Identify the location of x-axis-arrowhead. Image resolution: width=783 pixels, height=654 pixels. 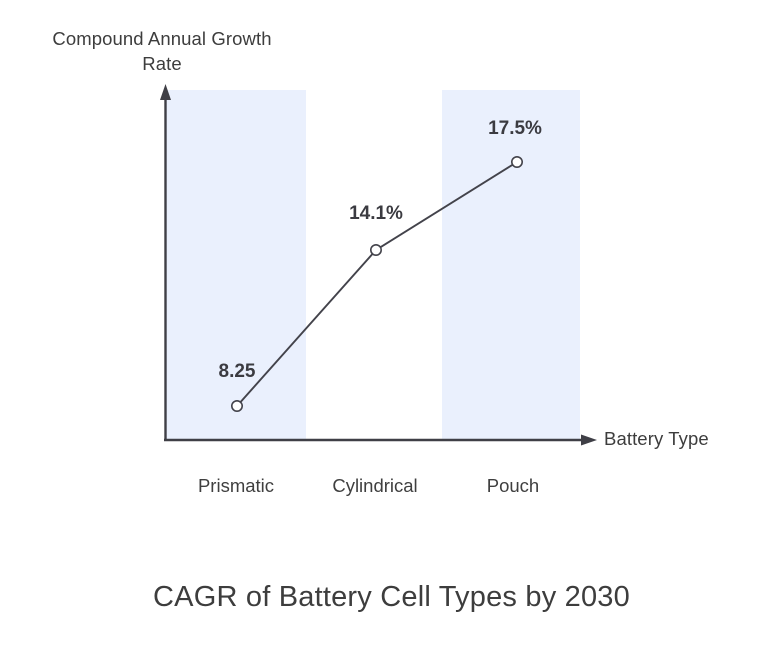
(589, 440).